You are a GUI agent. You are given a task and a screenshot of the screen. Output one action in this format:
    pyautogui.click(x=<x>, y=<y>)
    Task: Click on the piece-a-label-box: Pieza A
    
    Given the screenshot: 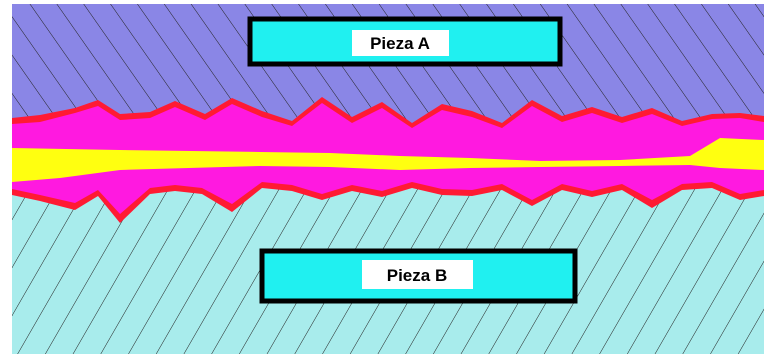 What is the action you would take?
    pyautogui.click(x=405, y=41)
    